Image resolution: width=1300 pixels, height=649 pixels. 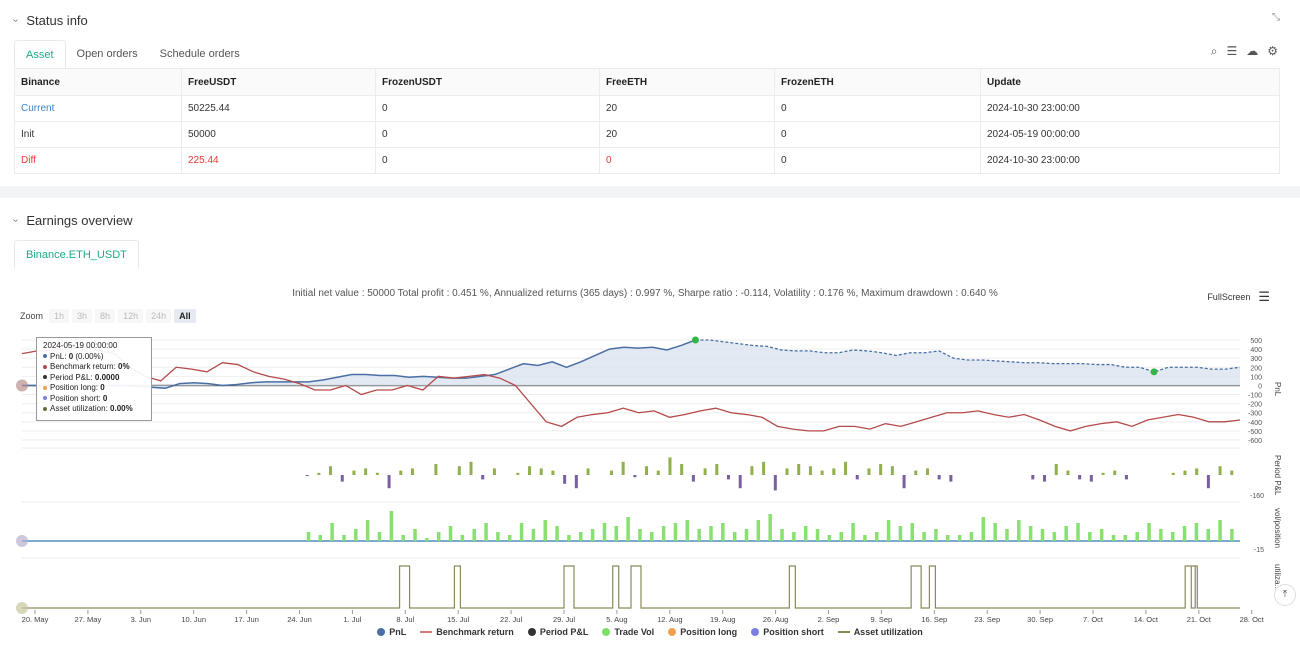 What do you see at coordinates (193, 619) in the screenshot?
I see `x-tick-label: 10. Jun` at bounding box center [193, 619].